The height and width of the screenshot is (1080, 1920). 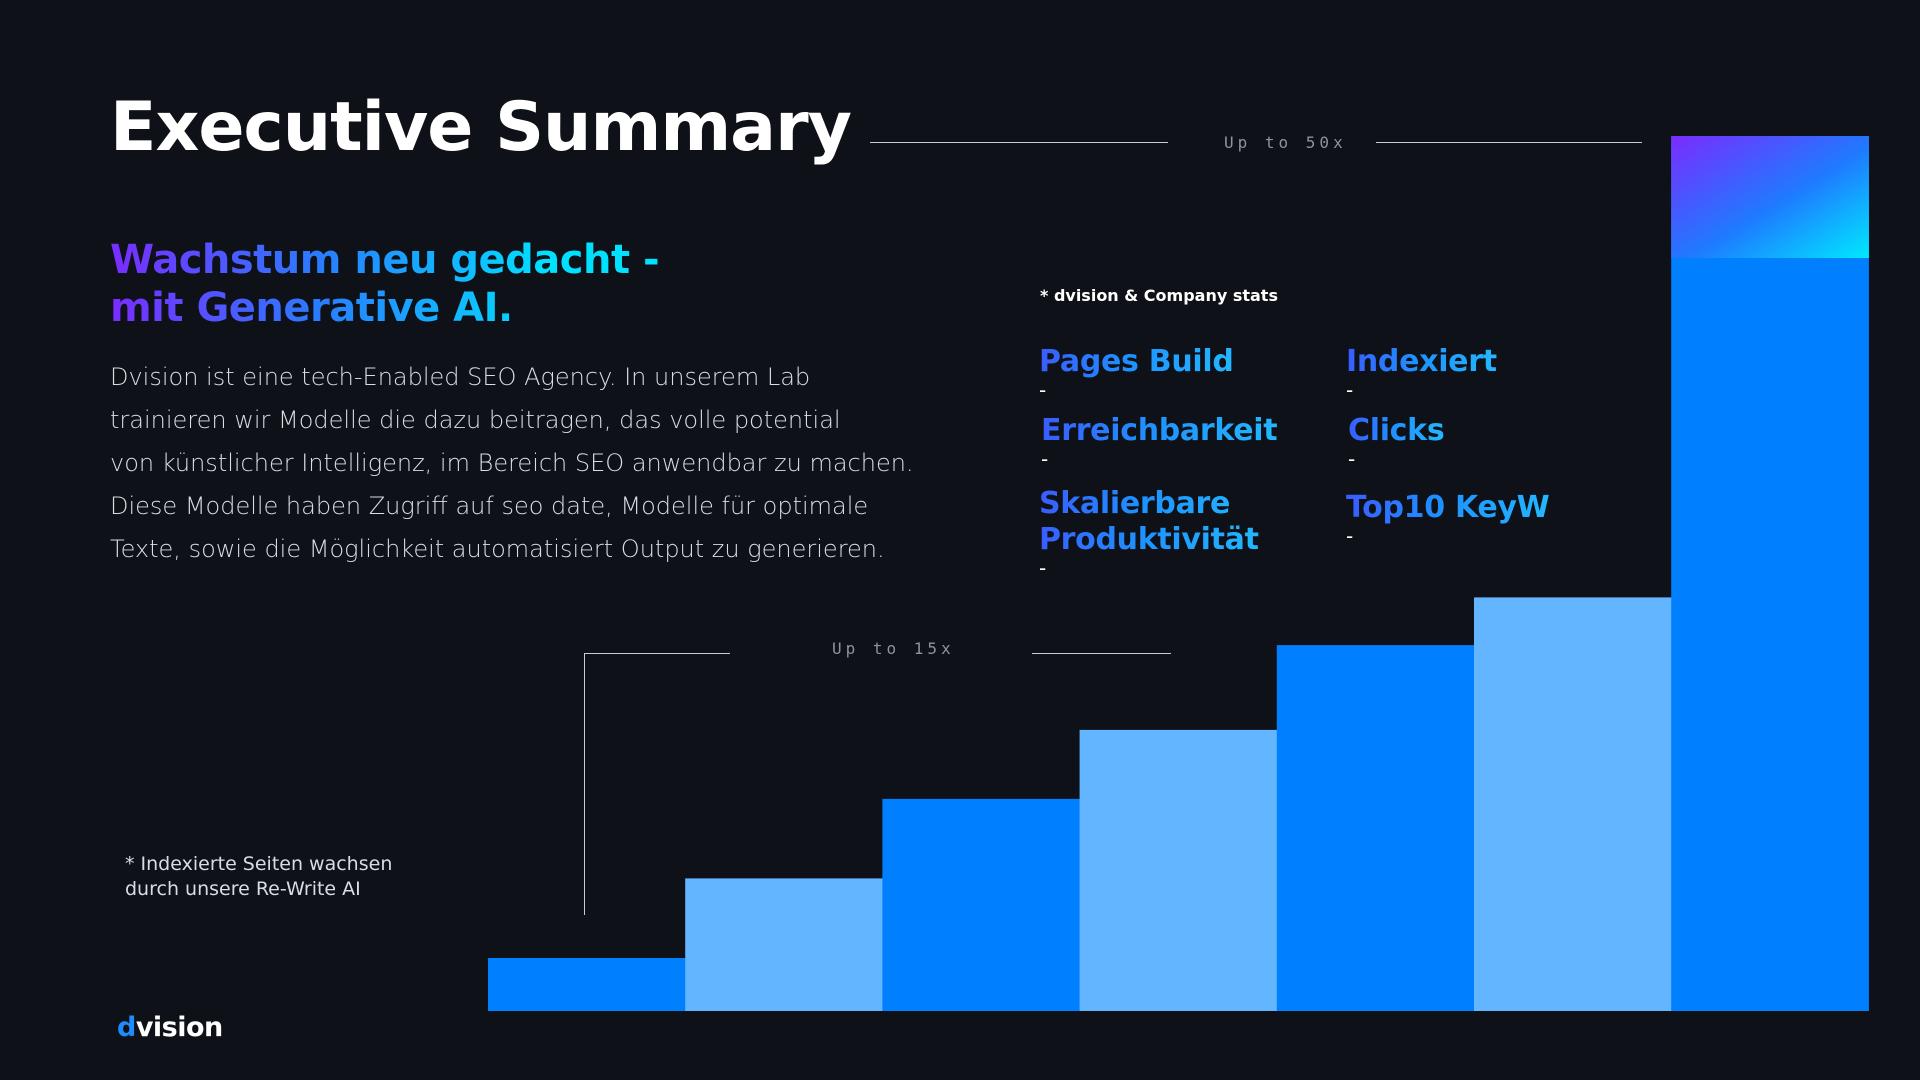 What do you see at coordinates (1149, 504) in the screenshot?
I see `metric-label: Skalierbare` at bounding box center [1149, 504].